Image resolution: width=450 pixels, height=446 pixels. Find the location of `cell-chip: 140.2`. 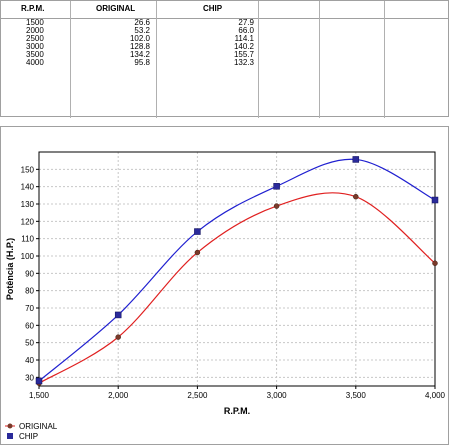

cell-chip: 140.2 is located at coordinates (243, 46).